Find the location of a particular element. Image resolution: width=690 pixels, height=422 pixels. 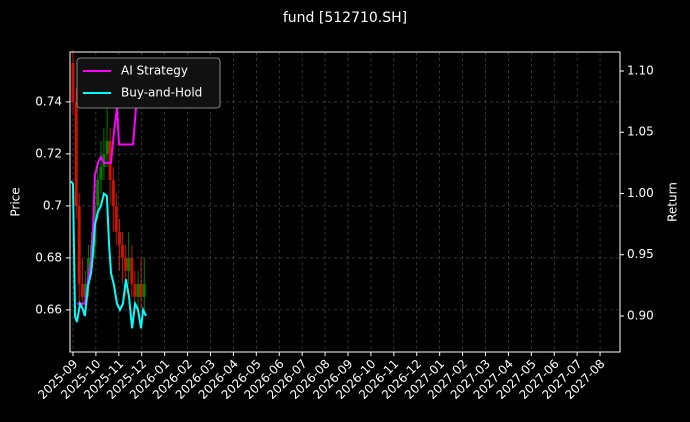

y-tick-label: 0.72 is located at coordinates (48, 153).